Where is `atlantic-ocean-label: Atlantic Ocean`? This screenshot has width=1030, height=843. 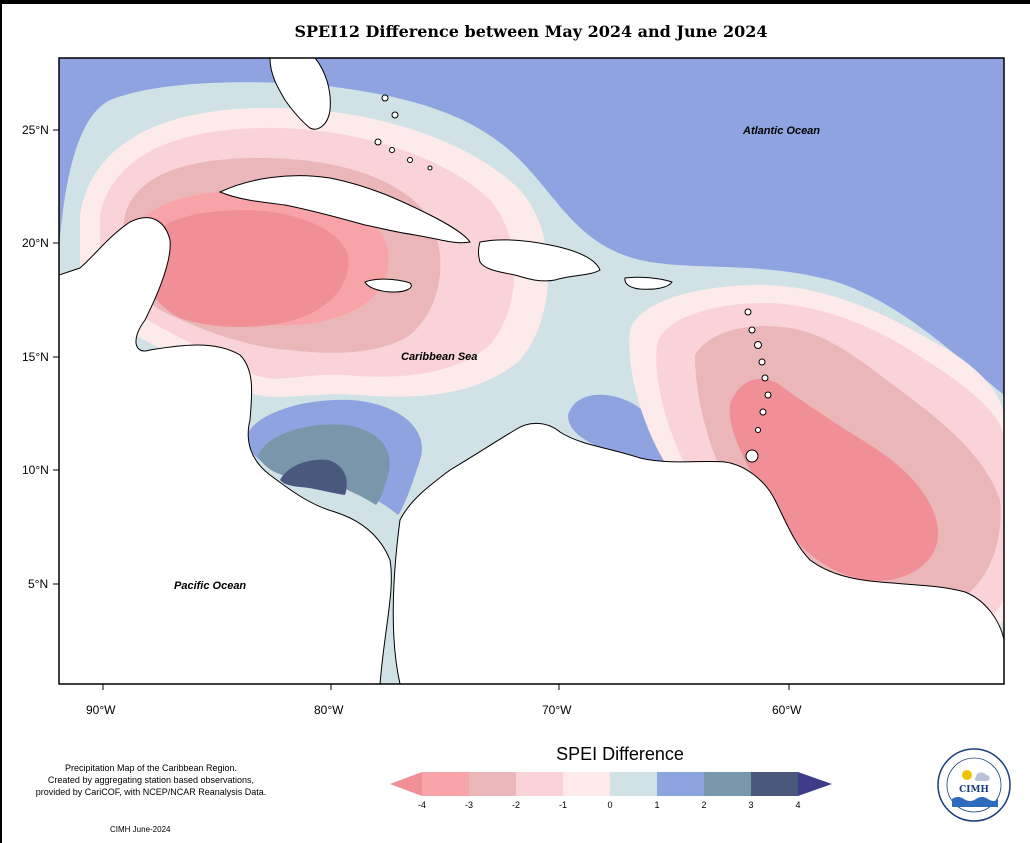 atlantic-ocean-label: Atlantic Ocean is located at coordinates (781, 131).